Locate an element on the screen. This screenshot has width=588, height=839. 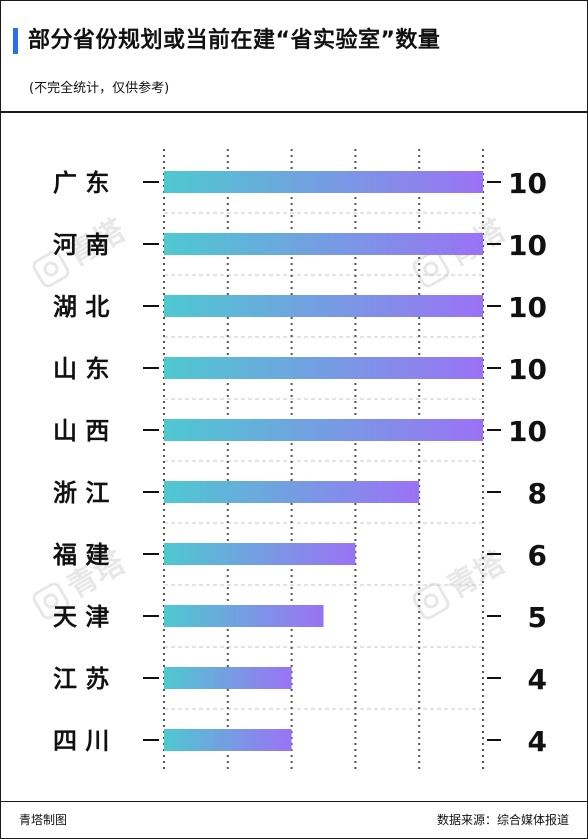
title-accent-bar is located at coordinates (15, 41).